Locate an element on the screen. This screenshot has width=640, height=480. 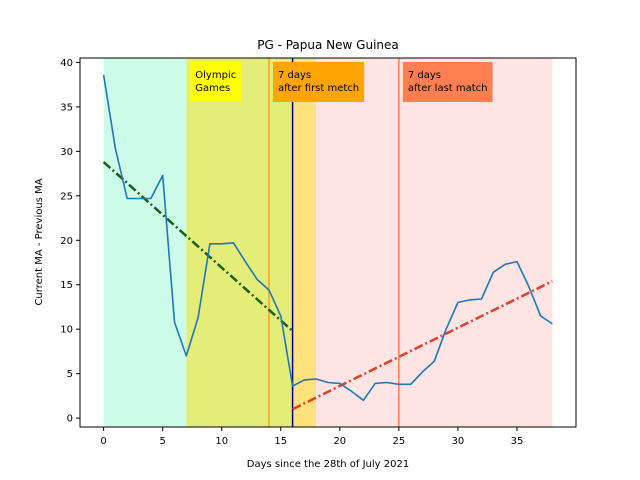
y-axis-ticks: 0 5 10 15 20 25 30 35 40 is located at coordinates (70, 241).